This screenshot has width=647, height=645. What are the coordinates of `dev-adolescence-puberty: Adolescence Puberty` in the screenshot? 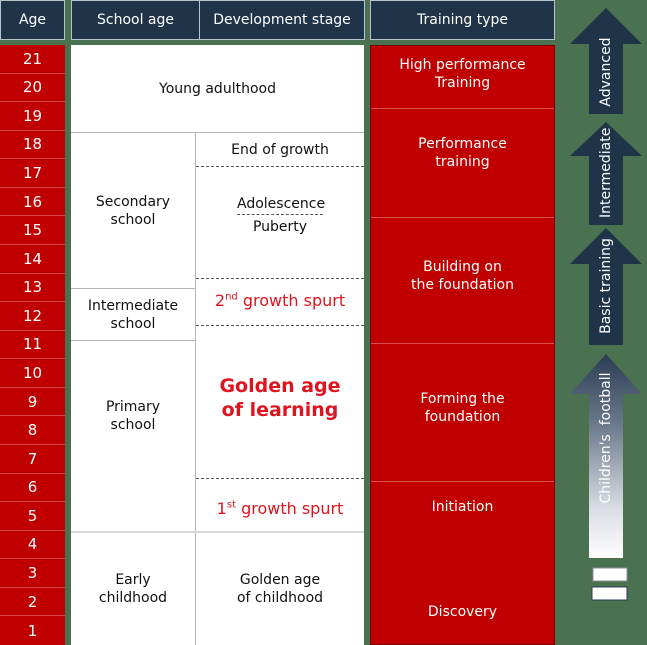 It's located at (280, 222).